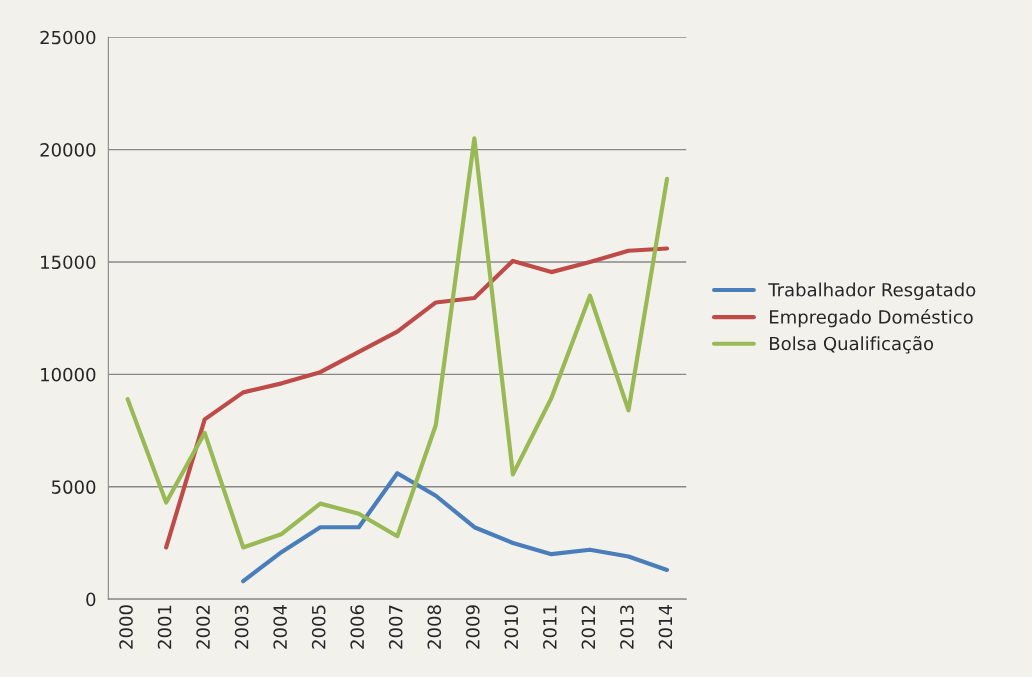 Image resolution: width=1032 pixels, height=677 pixels. What do you see at coordinates (164, 627) in the screenshot?
I see `x-tick-label: 2001` at bounding box center [164, 627].